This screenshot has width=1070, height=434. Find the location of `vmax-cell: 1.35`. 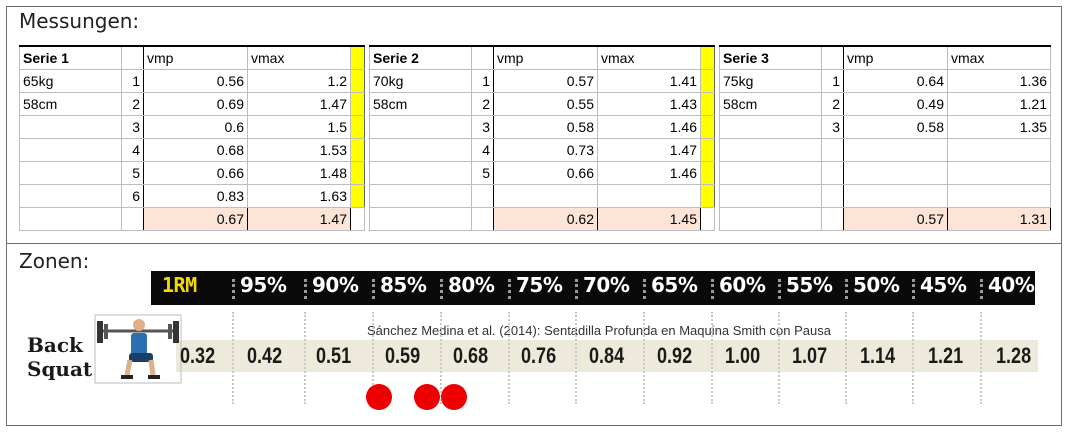

vmax-cell: 1.35 is located at coordinates (999, 127).